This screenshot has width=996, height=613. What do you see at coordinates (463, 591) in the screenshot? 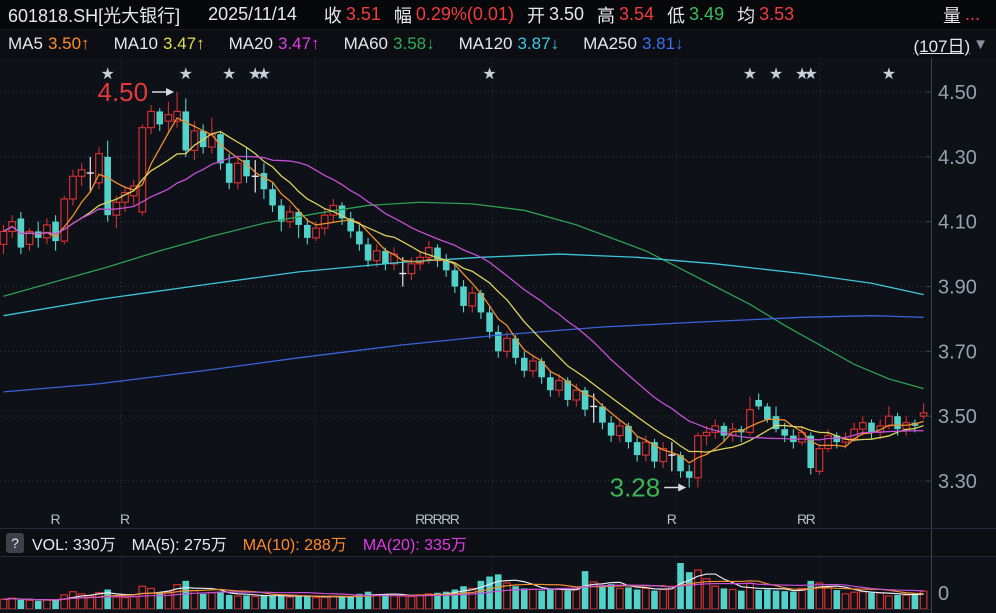
I see `vol-ma-line-VOL-MA20` at bounding box center [463, 591].